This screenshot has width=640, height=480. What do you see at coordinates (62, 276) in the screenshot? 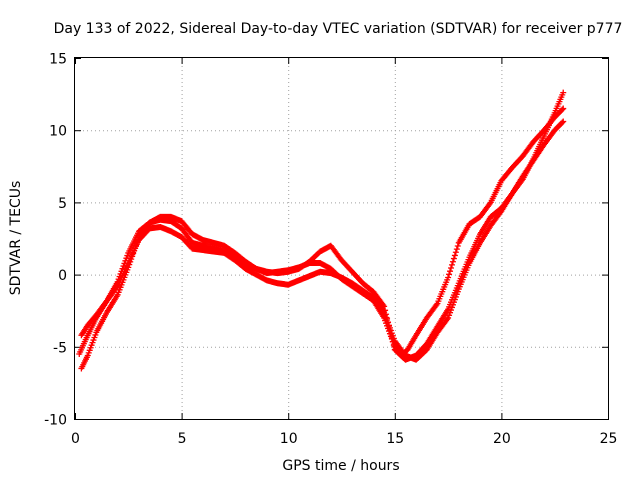
I see `y-tick-label: 0` at bounding box center [62, 276].